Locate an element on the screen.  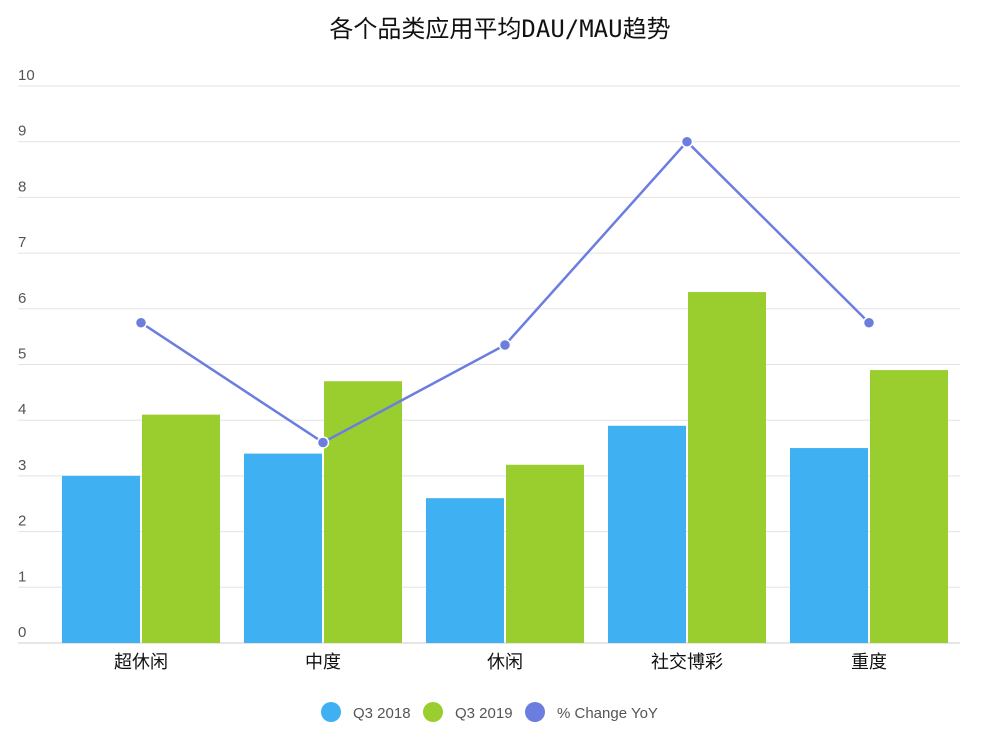
x-axis-ticks: 超休闲 中度 休闲 社交博彩 重度 is located at coordinates (500, 662).